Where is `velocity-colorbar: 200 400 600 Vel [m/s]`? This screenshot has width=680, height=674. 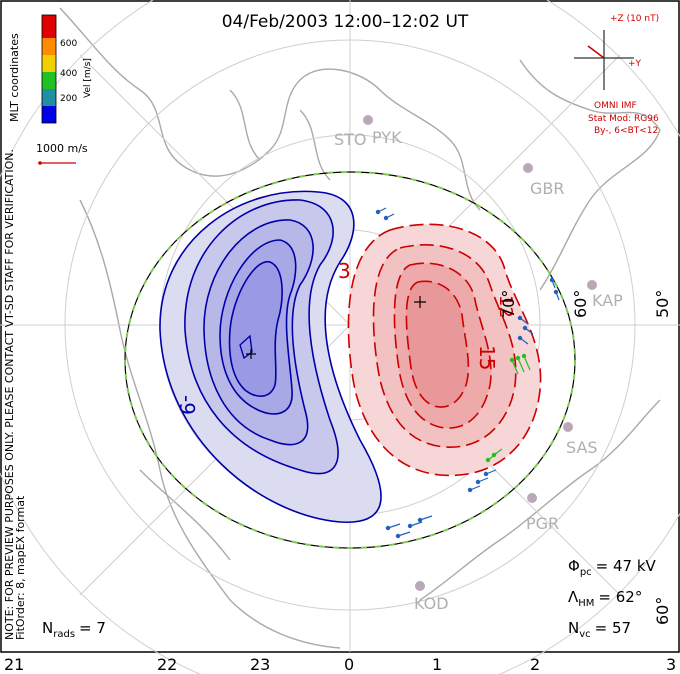
velocity-colorbar: 200 400 600 Vel [m/s] is located at coordinates (67, 69).